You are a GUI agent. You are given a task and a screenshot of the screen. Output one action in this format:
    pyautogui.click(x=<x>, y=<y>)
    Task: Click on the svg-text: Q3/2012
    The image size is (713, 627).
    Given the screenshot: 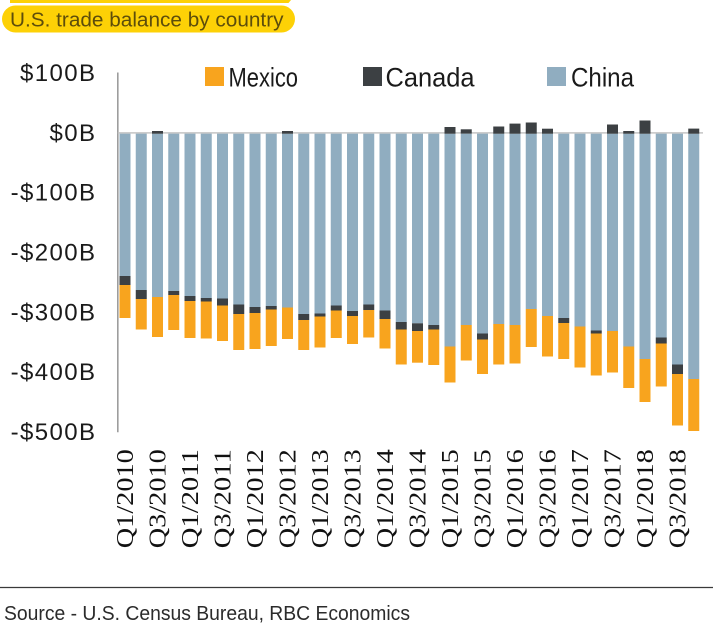 What is the action you would take?
    pyautogui.click(x=289, y=498)
    